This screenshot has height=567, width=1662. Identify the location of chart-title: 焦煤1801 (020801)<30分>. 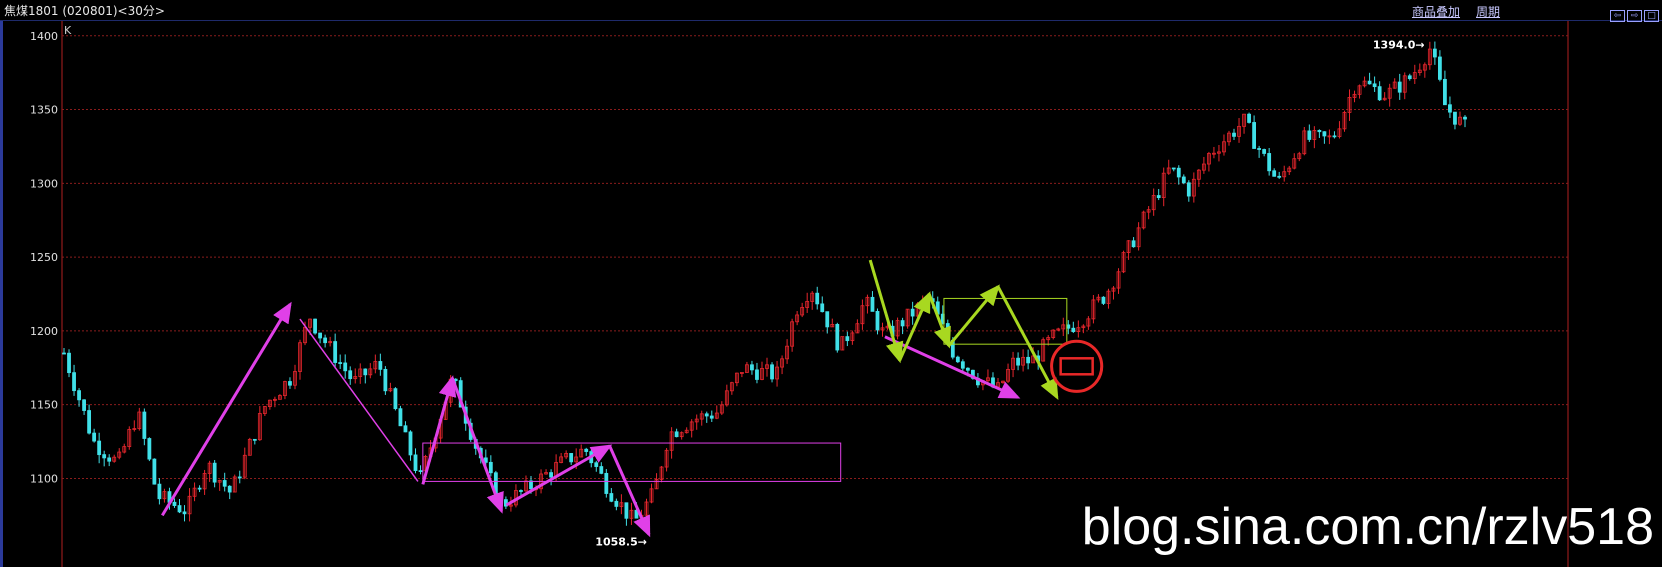
(84, 11).